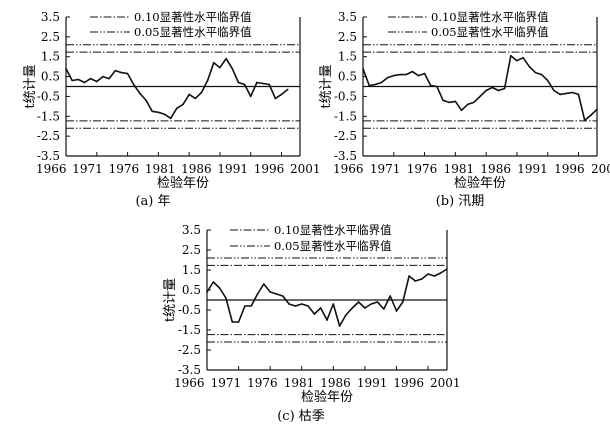  I want to click on x-tick-label: 1991, so click(232, 169).